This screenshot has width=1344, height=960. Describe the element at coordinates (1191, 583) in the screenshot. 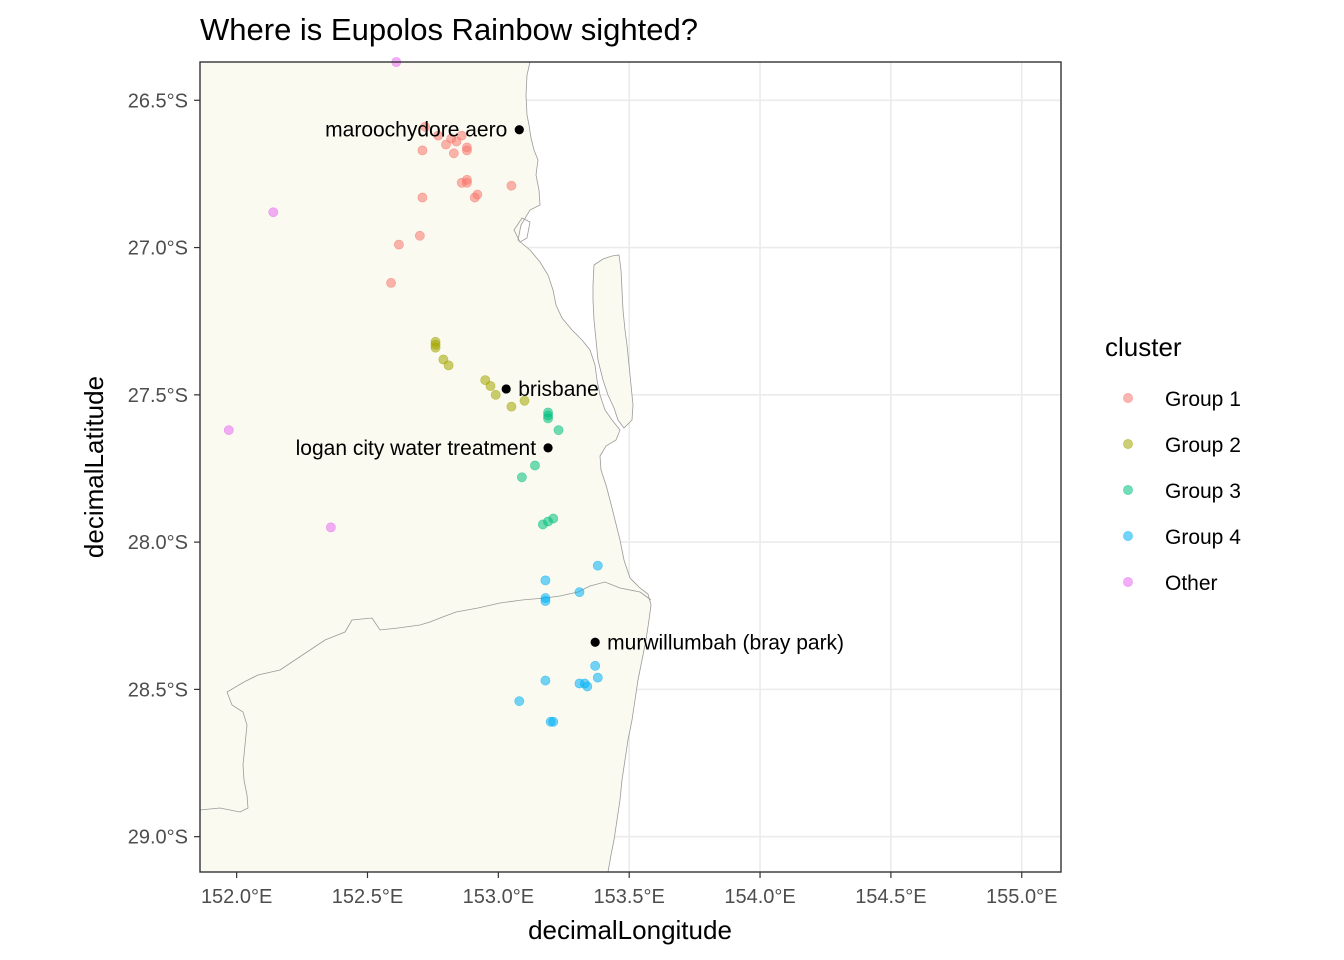

I see `legend-label-other: Other` at that location.